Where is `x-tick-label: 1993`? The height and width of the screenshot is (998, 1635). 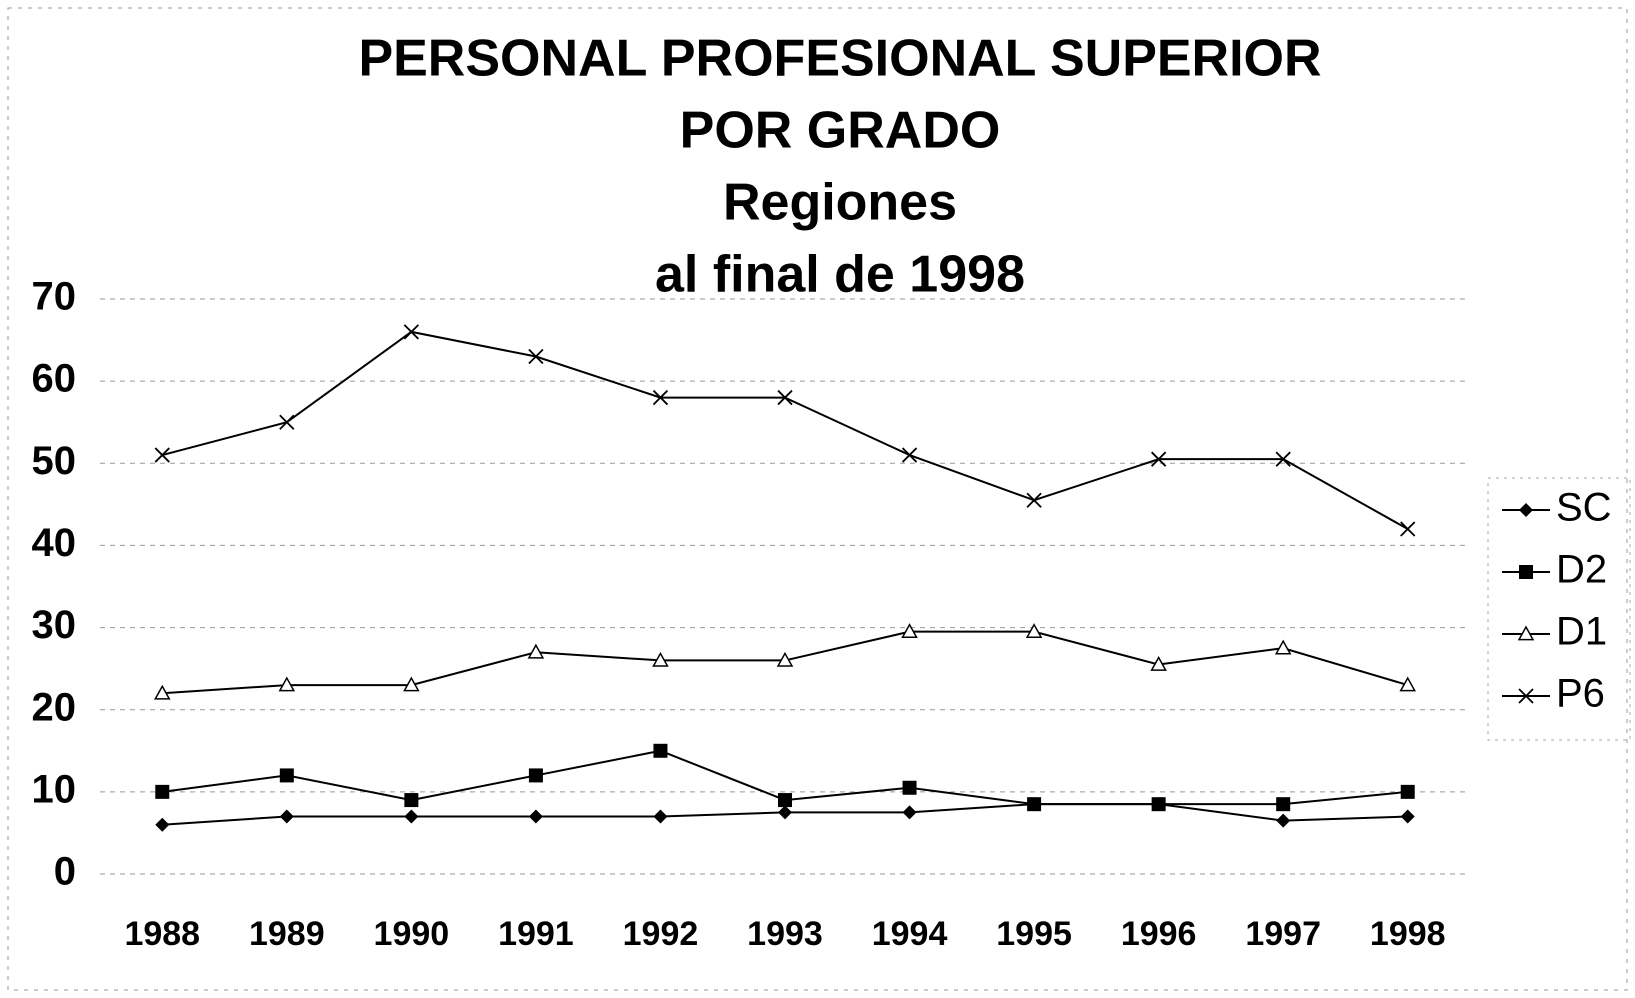
x-tick-label: 1993 is located at coordinates (785, 934).